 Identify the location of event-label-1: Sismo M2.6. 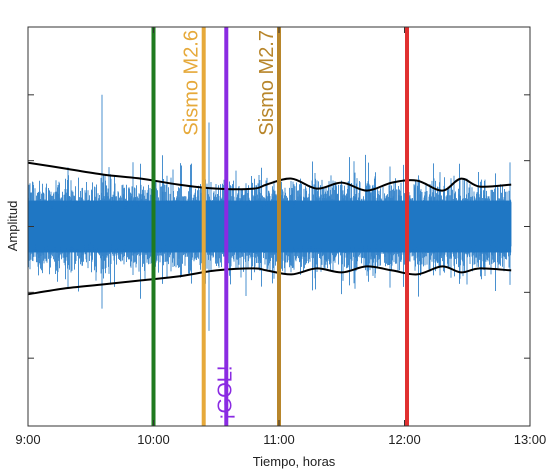
(192, 83).